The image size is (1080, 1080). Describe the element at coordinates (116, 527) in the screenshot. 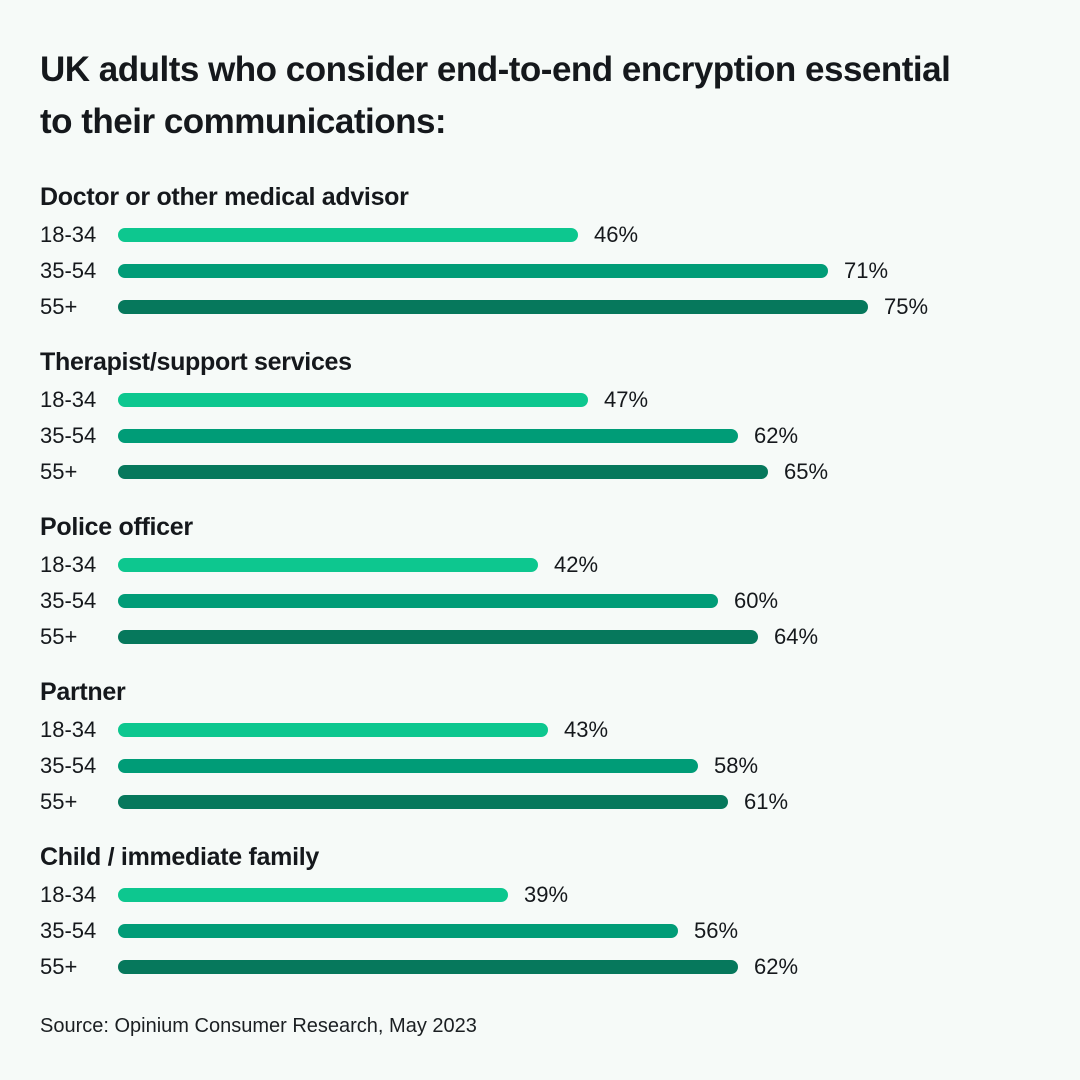

I see `category-label: Police officer` at that location.